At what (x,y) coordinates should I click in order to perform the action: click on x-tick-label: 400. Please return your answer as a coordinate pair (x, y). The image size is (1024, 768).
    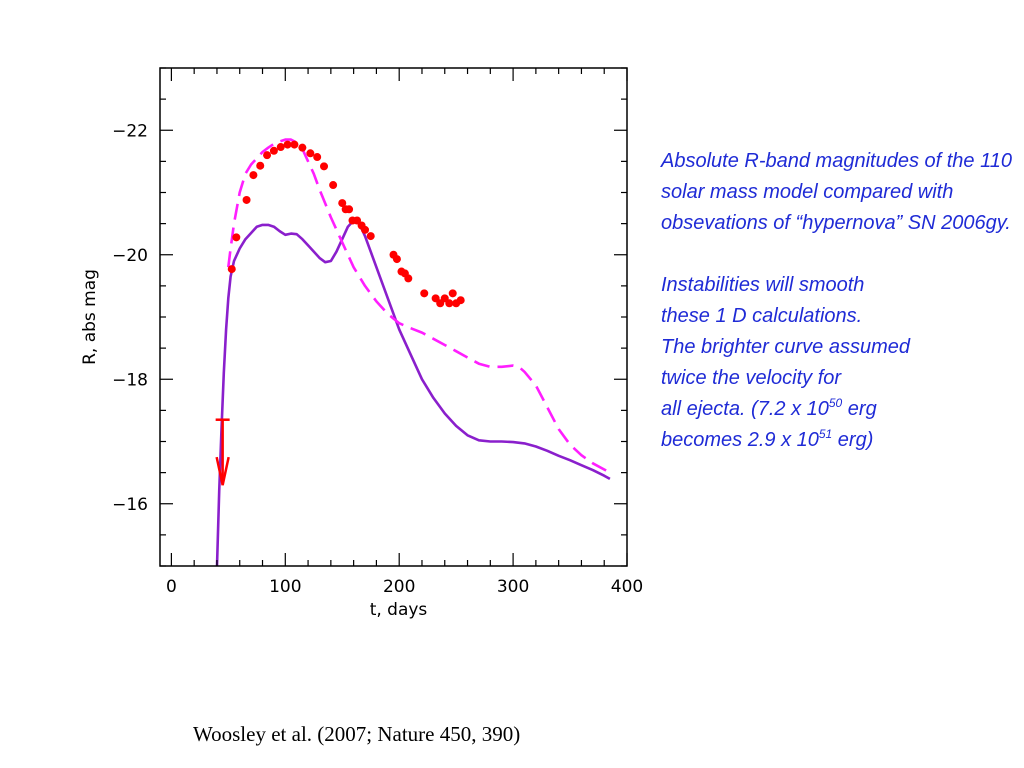
    Looking at the image, I should click on (627, 587).